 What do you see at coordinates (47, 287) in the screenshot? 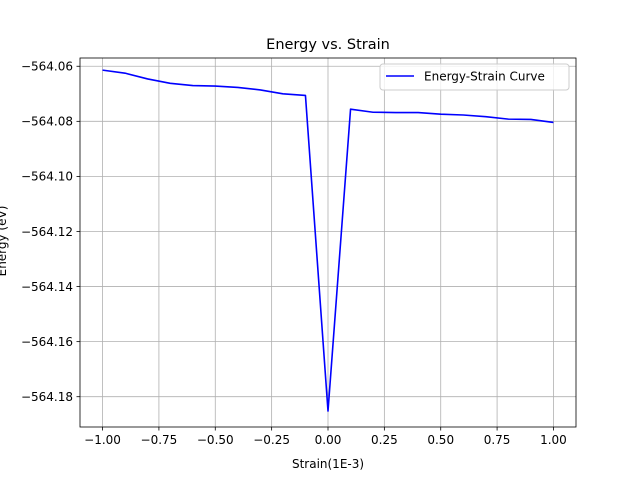
I see `y-tick-label: −564.14` at bounding box center [47, 287].